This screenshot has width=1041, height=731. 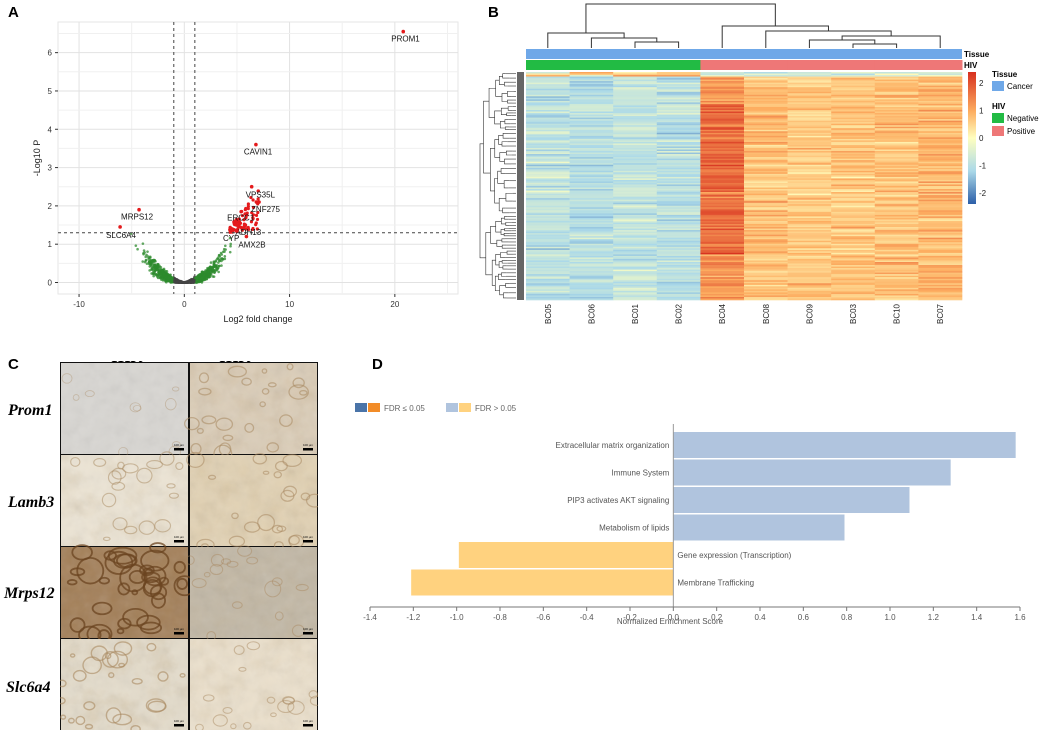 What do you see at coordinates (124, 500) in the screenshot?
I see `ihc-grain-texture` at bounding box center [124, 500].